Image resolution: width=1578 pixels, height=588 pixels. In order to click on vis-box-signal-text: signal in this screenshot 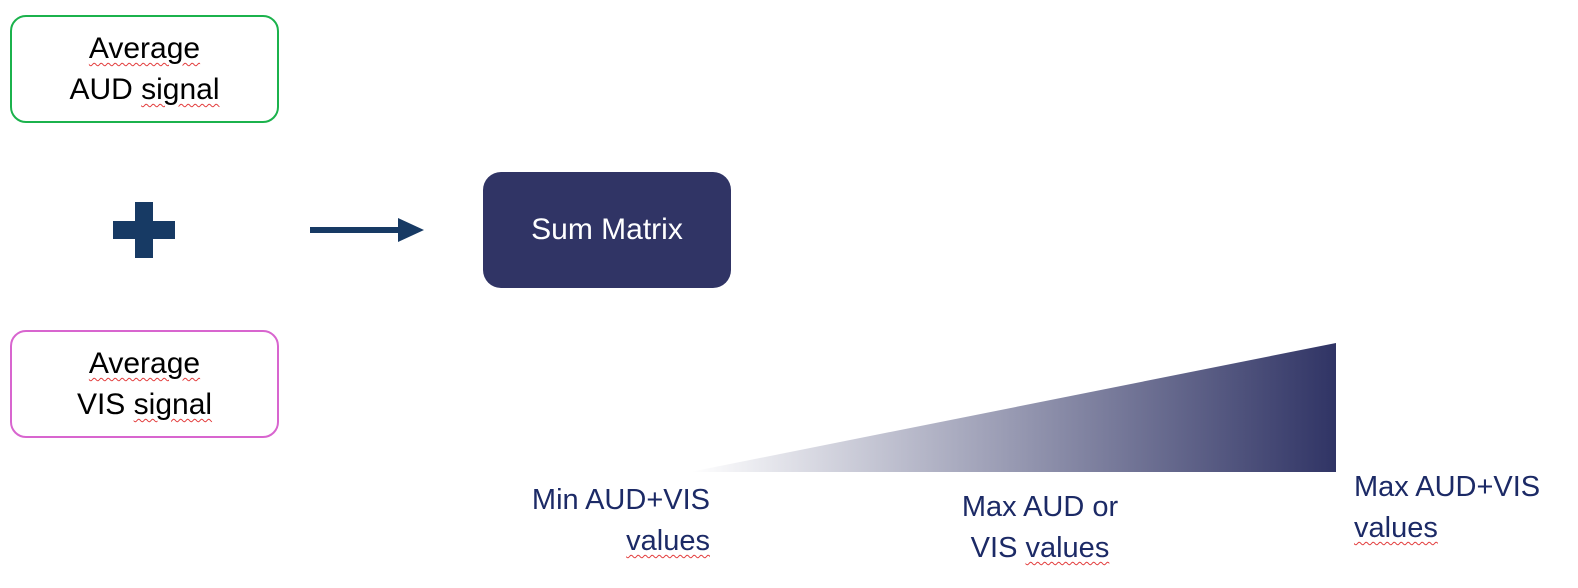, I will do `click(173, 404)`.